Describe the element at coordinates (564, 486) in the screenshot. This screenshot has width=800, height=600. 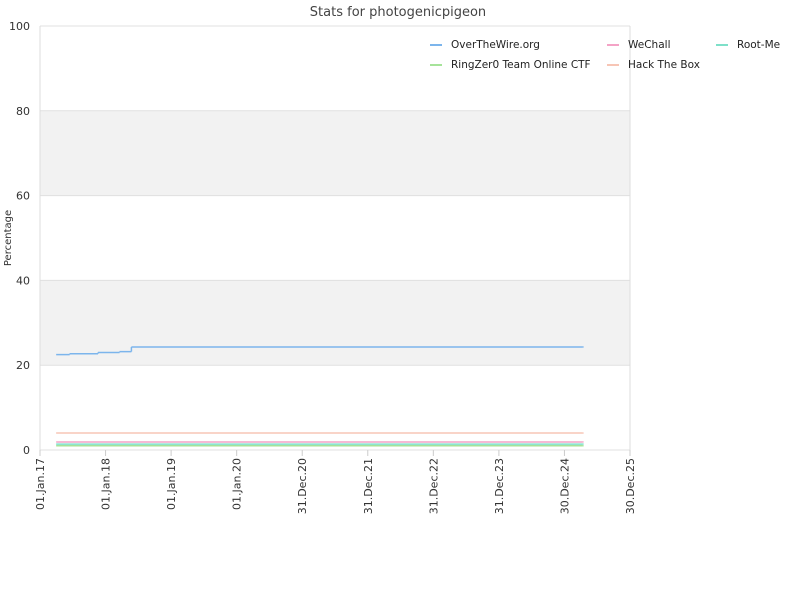
I see `x-tick-label: 30.Dec.24` at that location.